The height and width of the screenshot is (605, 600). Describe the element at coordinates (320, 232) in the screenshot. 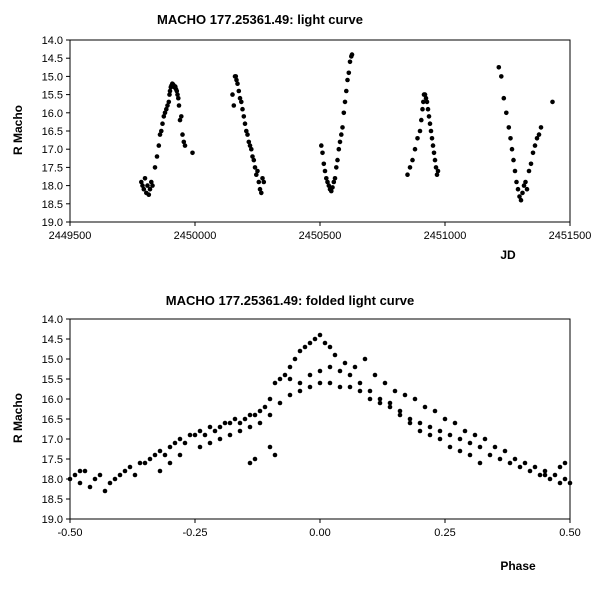

I see `x-ticks: 2449500 2450000 2450500 2451000 2451500` at that location.